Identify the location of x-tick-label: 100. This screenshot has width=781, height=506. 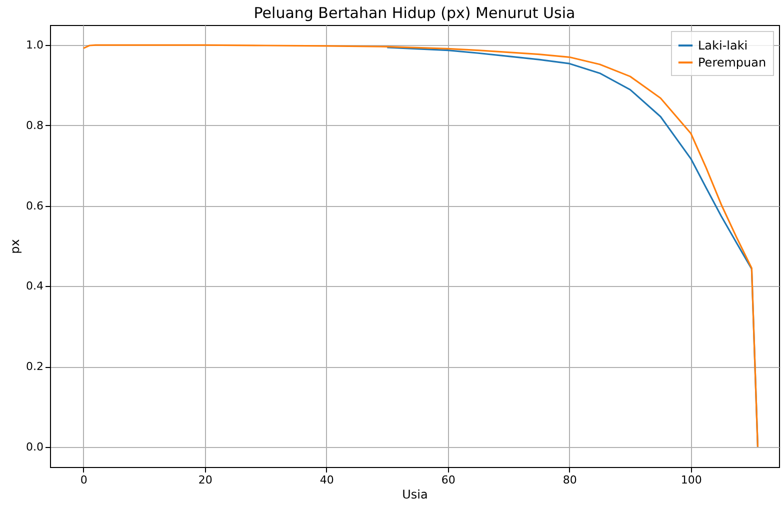
(691, 480).